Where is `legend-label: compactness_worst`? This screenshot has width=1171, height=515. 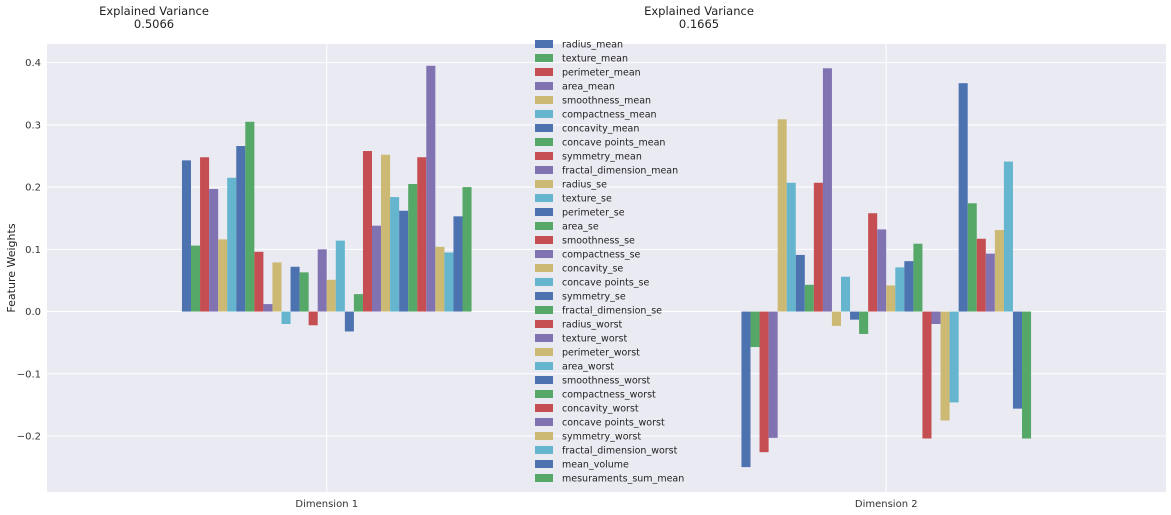 legend-label: compactness_worst is located at coordinates (609, 395).